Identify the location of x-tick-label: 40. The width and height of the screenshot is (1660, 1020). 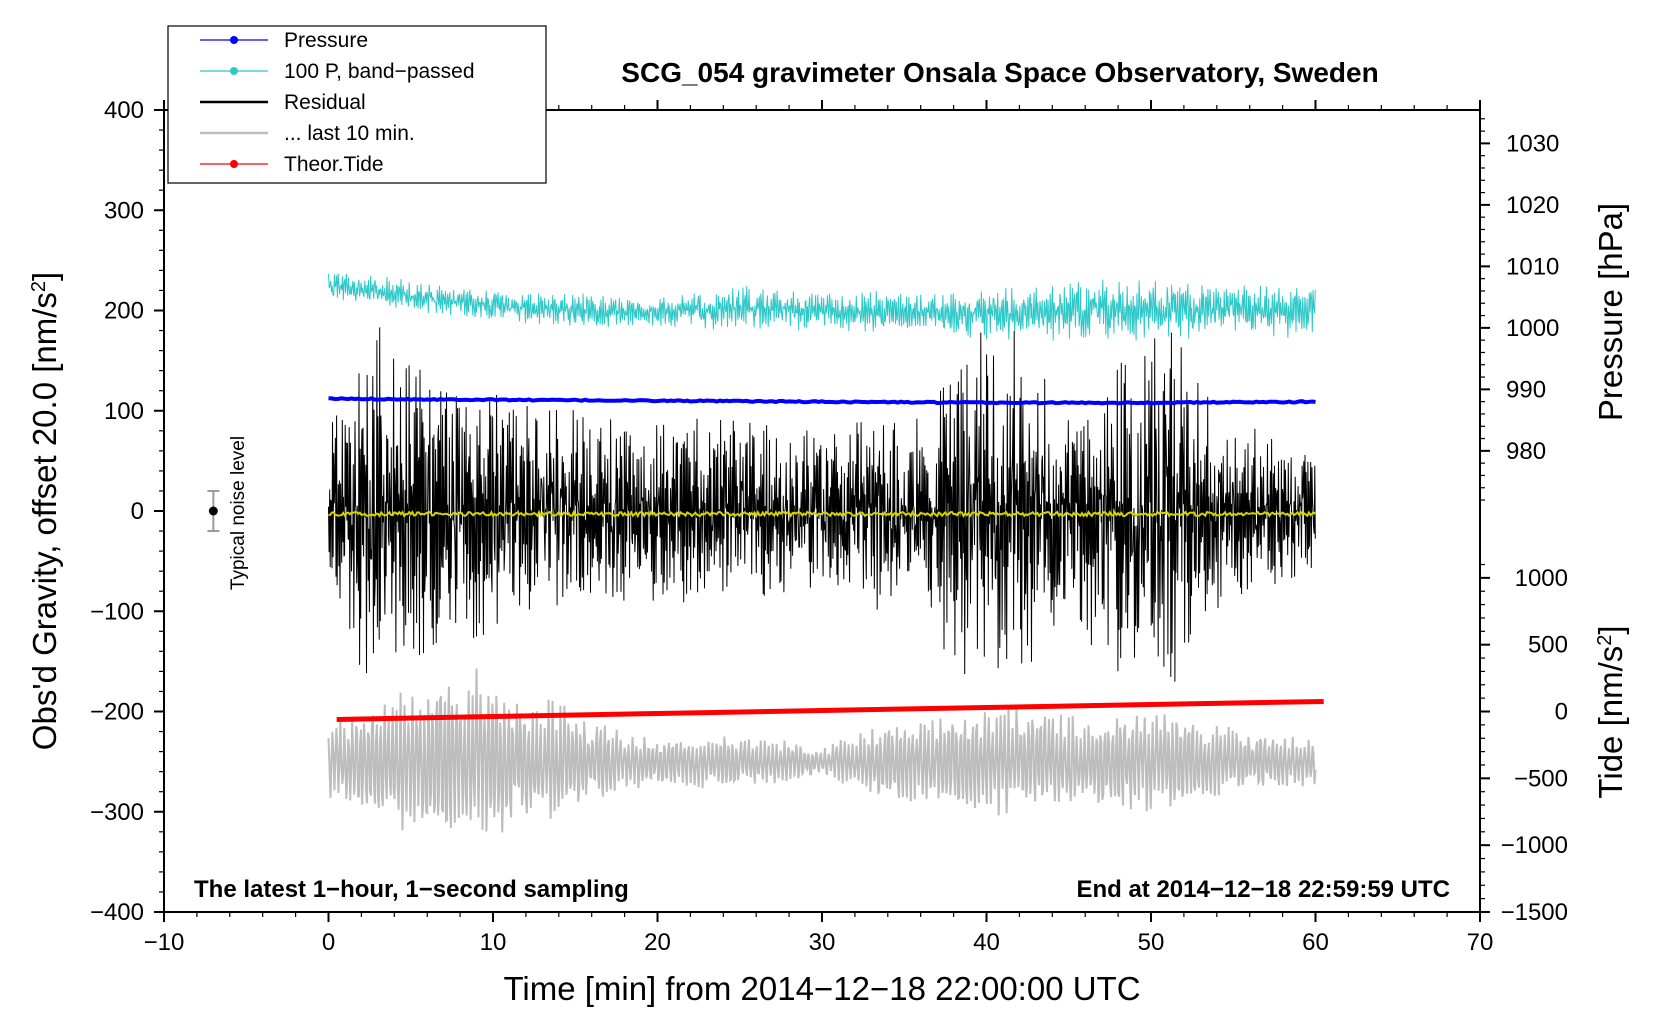
(986, 942).